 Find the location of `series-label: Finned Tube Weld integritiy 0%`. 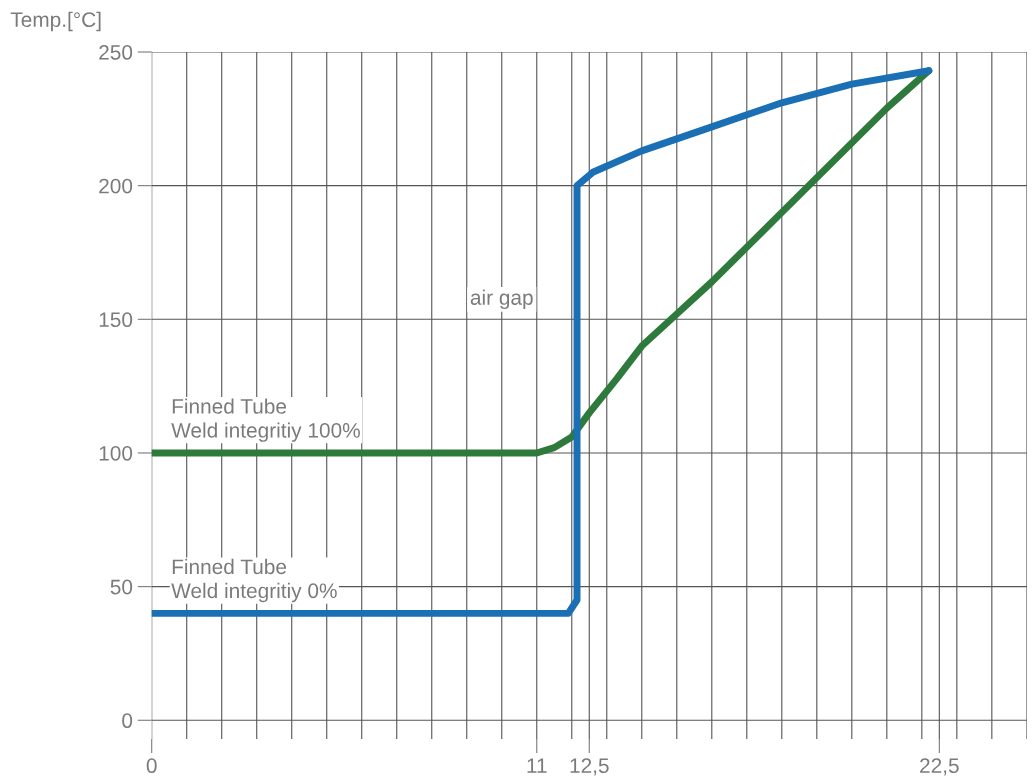

series-label: Finned Tube Weld integritiy 0% is located at coordinates (254, 580).